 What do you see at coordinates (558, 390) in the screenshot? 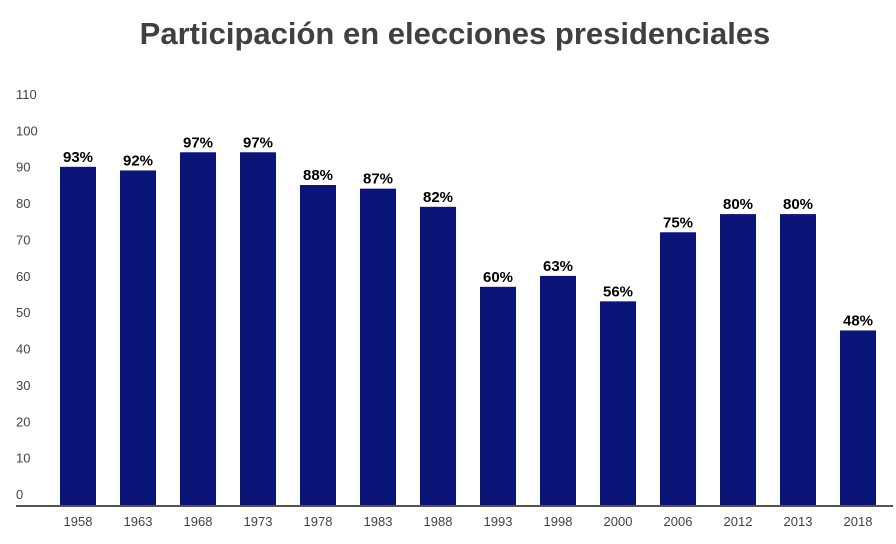
I see `bar-1998` at bounding box center [558, 390].